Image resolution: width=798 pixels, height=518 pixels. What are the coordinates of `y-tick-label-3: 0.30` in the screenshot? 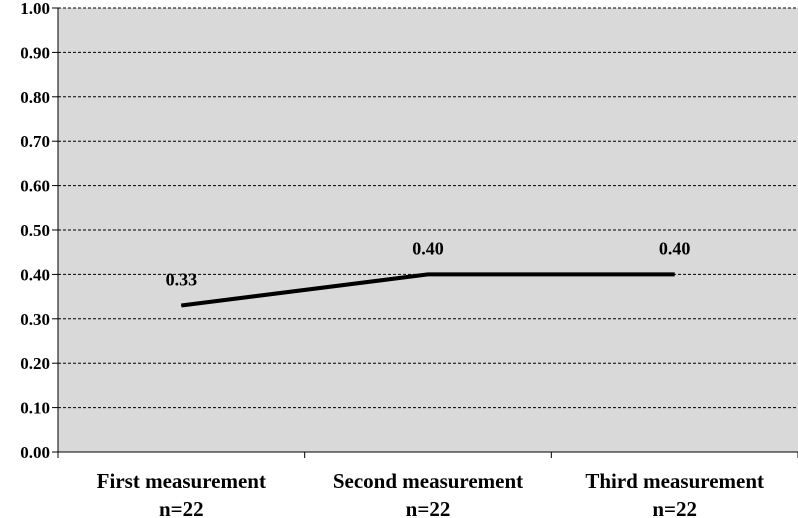 It's located at (35, 319).